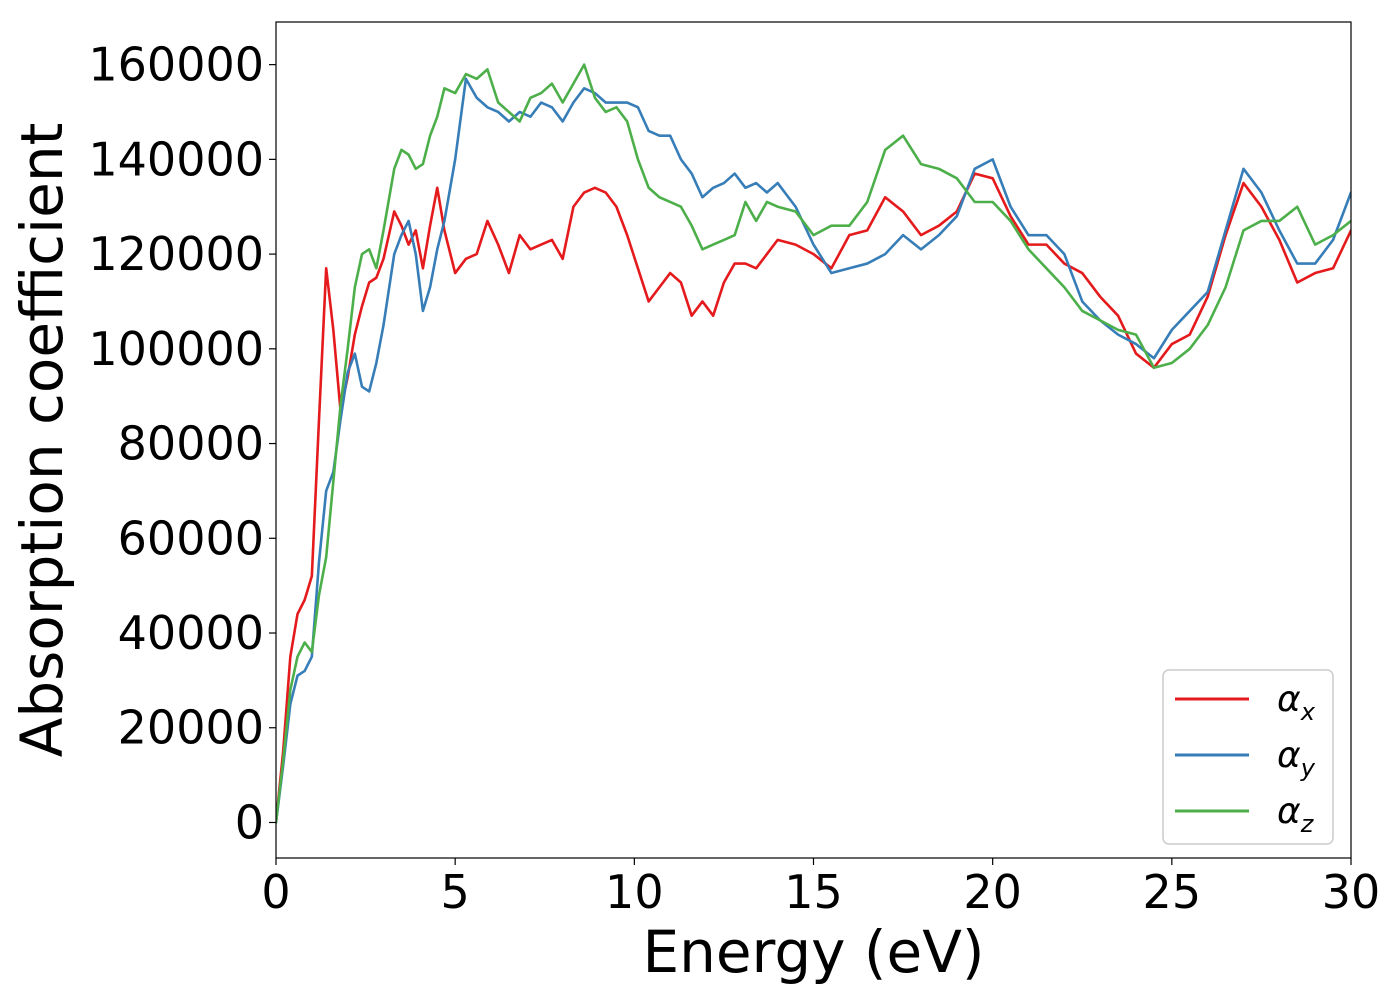  What do you see at coordinates (176, 65) in the screenshot?
I see `y-tick-label: 160000` at bounding box center [176, 65].